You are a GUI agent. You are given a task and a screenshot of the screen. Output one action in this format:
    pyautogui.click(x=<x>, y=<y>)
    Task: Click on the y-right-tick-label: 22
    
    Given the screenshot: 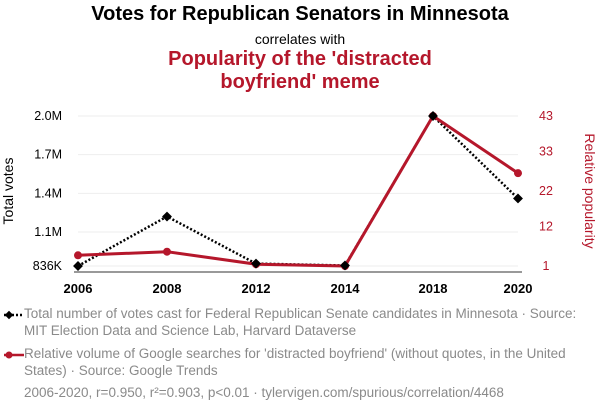 What is the action you would take?
    pyautogui.click(x=546, y=191)
    